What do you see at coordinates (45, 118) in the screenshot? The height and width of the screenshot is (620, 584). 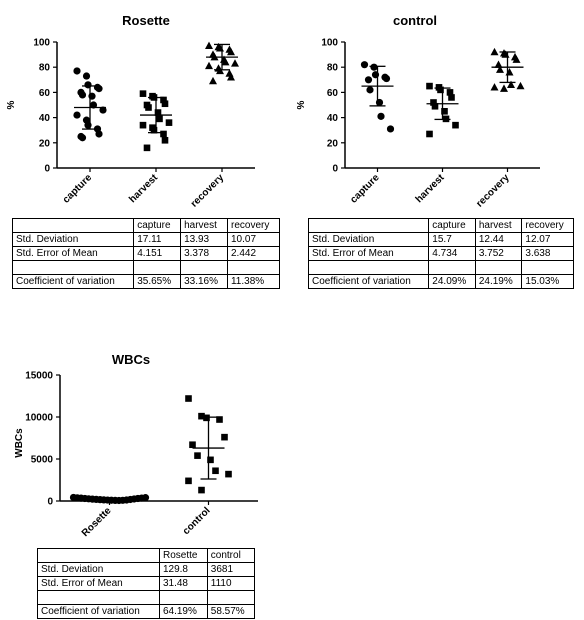 I see `y-tick-label: 40` at bounding box center [45, 118].